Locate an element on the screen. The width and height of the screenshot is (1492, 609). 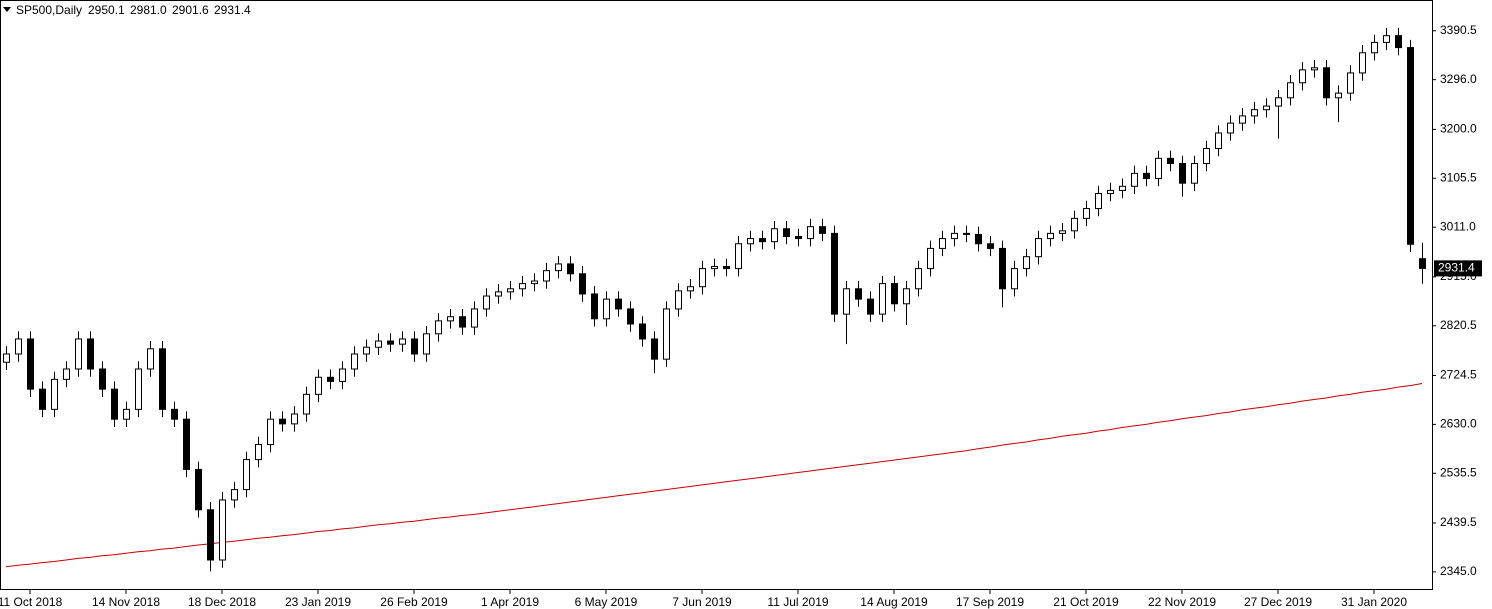
y-tick-label: 3105.5 is located at coordinates (1458, 177).